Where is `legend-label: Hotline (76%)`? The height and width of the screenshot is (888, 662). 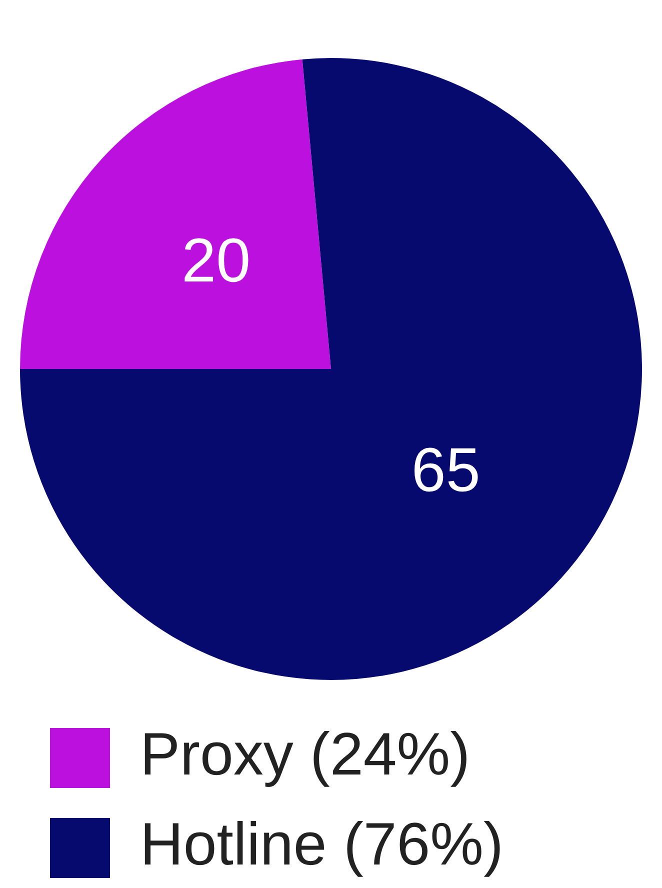 legend-label: Hotline (76%) is located at coordinates (322, 844).